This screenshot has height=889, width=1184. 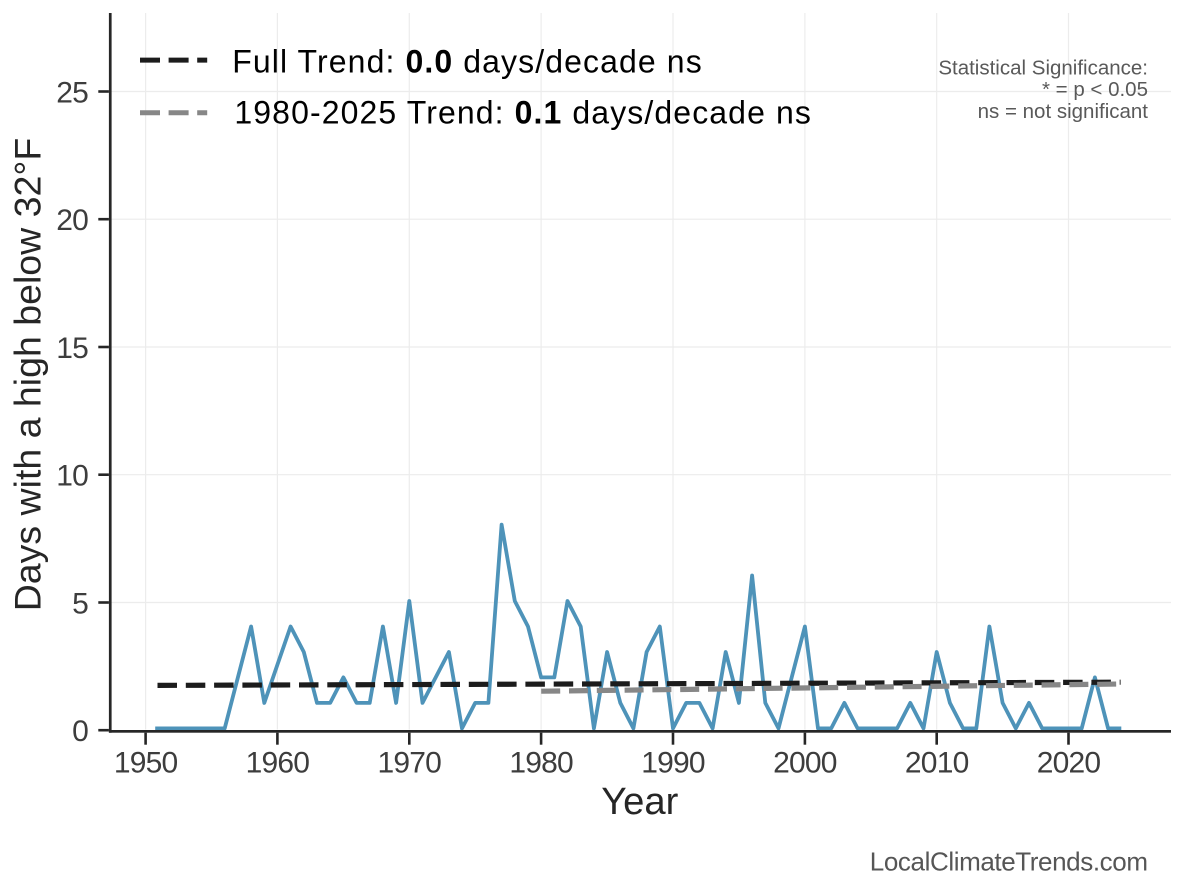 I want to click on svg-text: 2020, so click(x=1069, y=763).